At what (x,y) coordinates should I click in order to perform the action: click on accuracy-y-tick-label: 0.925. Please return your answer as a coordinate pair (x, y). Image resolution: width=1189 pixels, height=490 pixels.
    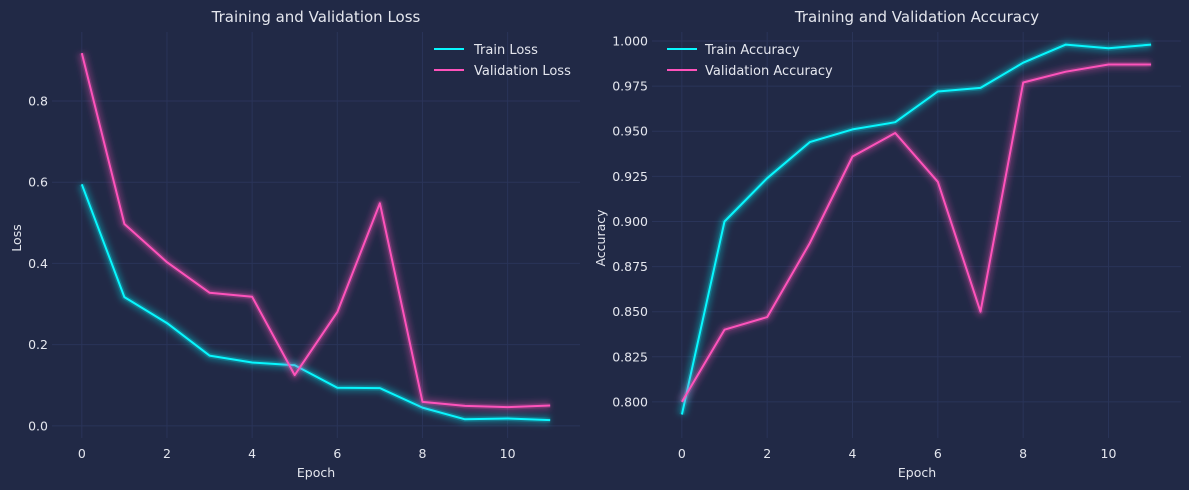
    Looking at the image, I should click on (630, 176).